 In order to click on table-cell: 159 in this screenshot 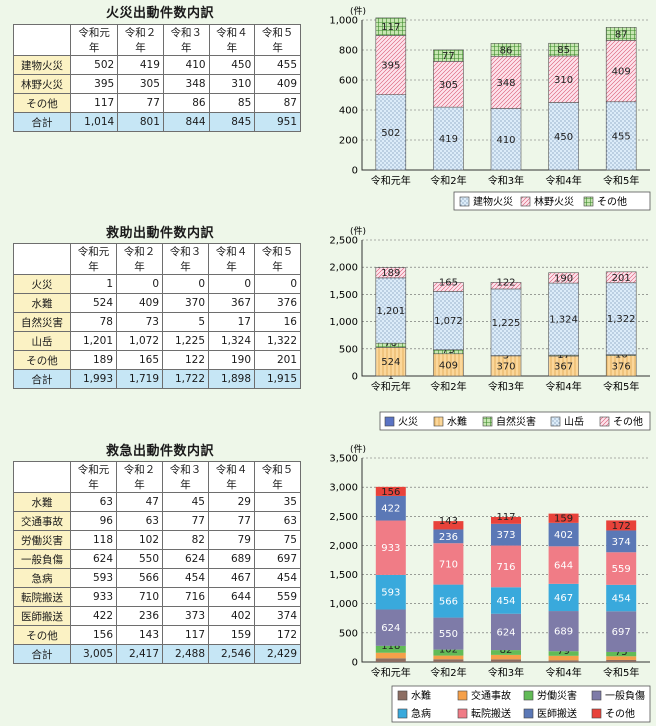, I will do `click(231, 635)`.